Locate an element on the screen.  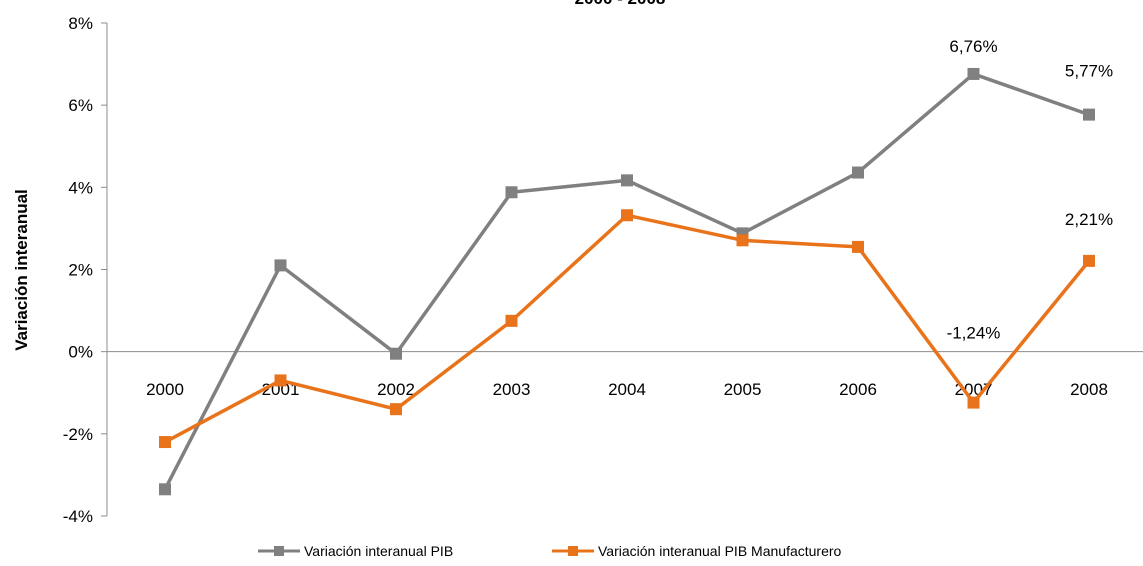
y-axis-label: Variación interanual is located at coordinates (21, 270).